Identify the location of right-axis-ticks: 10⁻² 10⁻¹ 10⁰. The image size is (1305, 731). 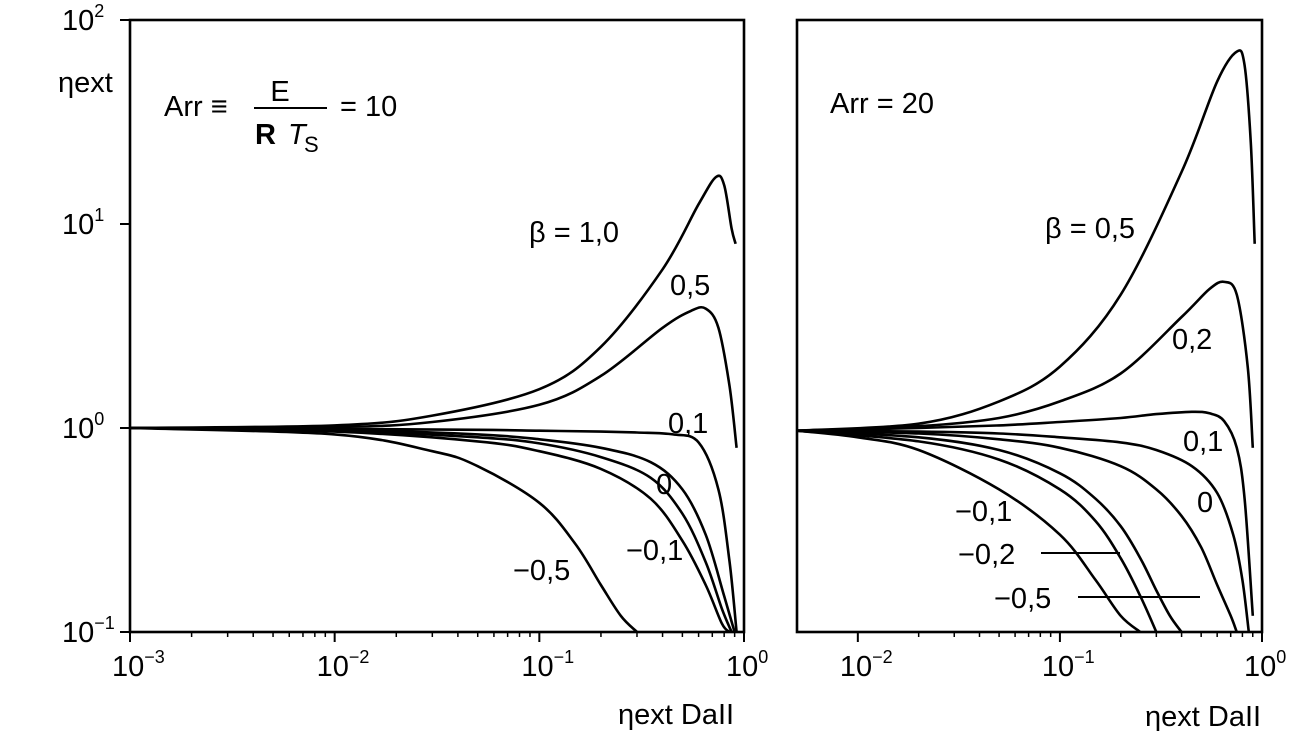
(1063, 657).